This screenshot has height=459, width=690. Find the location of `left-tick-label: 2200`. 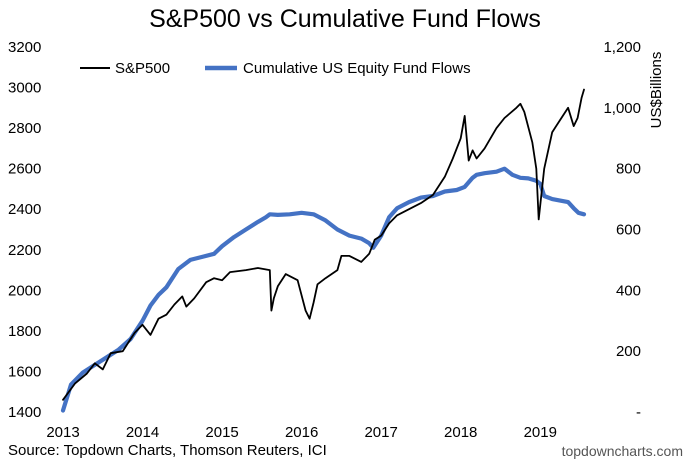

left-tick-label: 2200 is located at coordinates (24, 250).